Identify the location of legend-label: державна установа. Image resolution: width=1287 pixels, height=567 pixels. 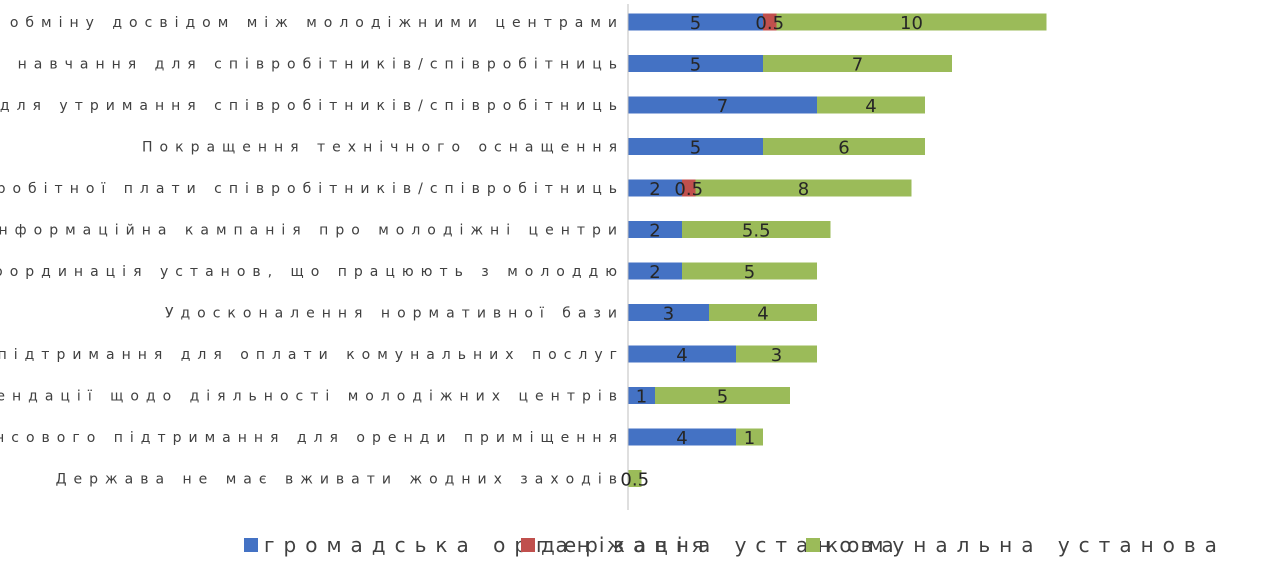
(722, 545).